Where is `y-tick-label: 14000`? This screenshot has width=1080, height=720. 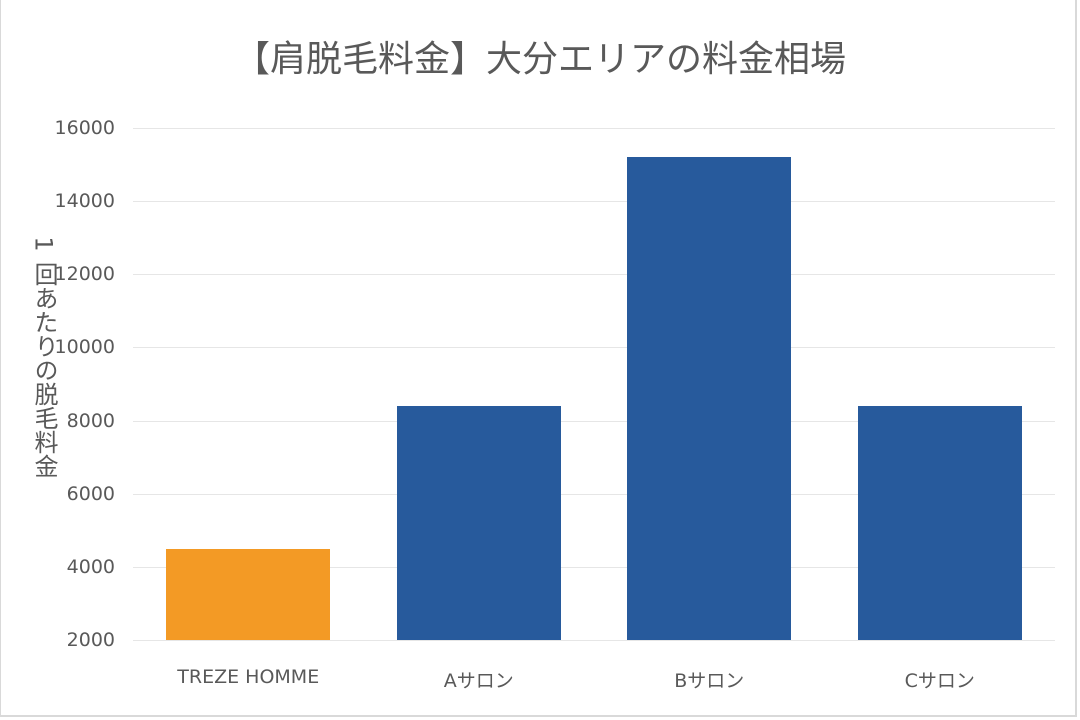 y-tick-label: 14000 is located at coordinates (84, 201).